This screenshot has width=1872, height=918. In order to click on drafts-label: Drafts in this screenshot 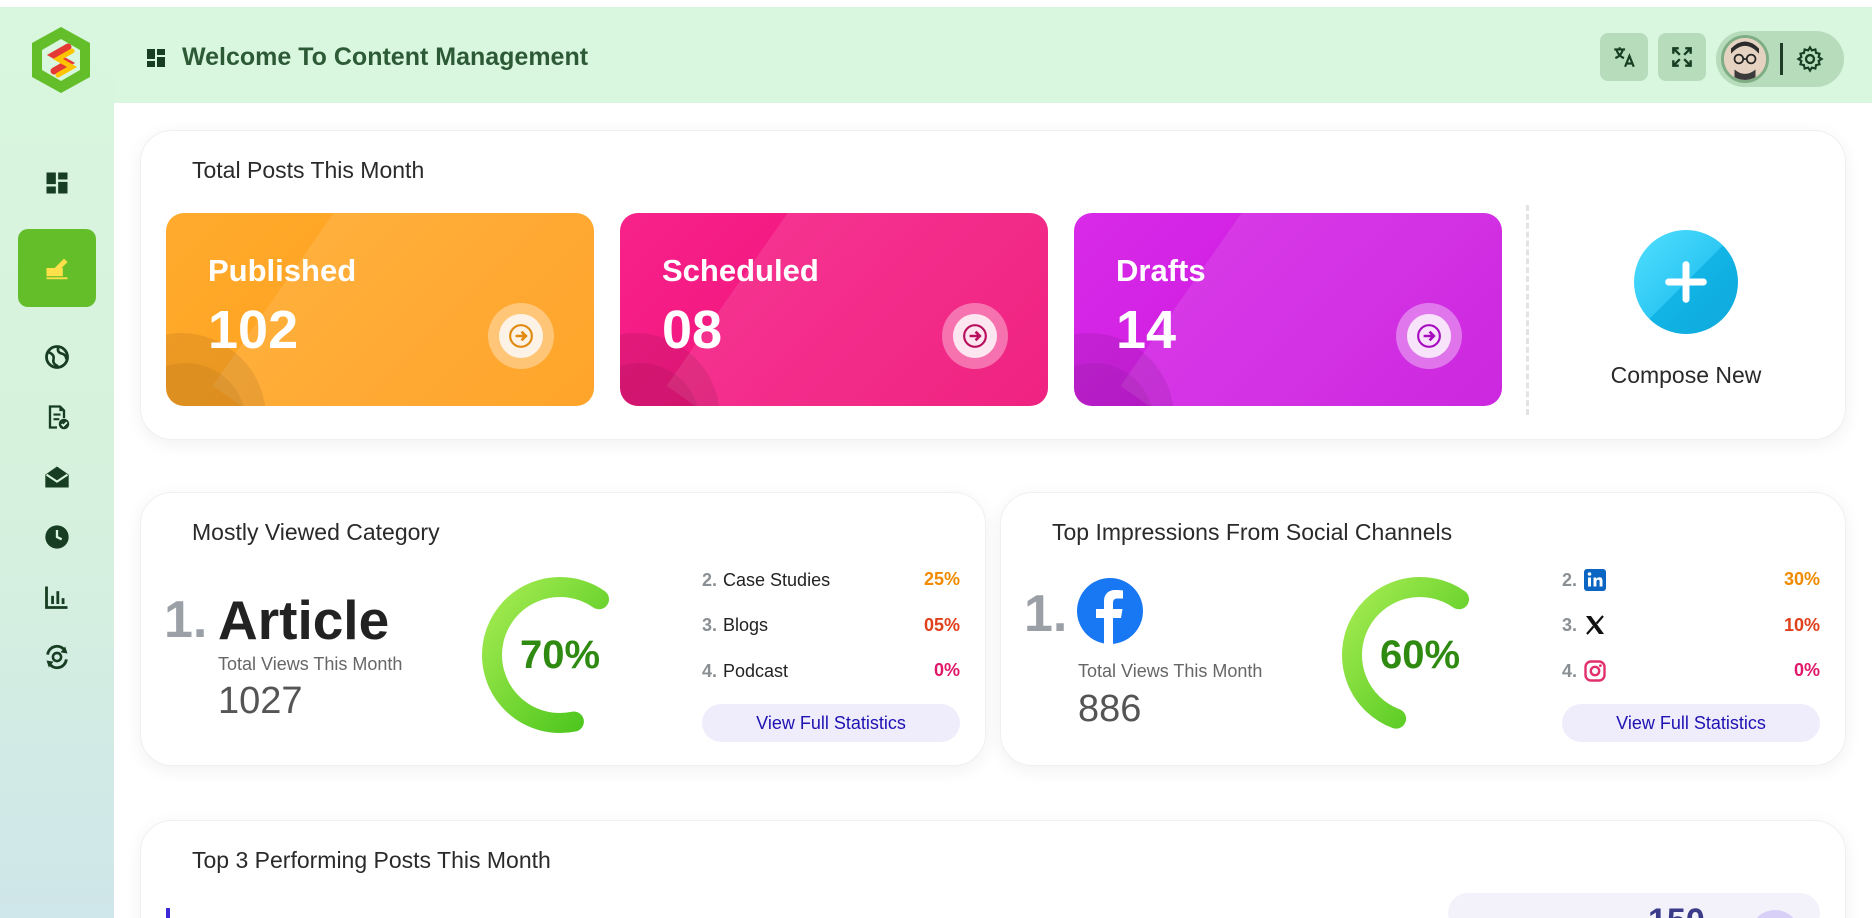, I will do `click(1161, 270)`.